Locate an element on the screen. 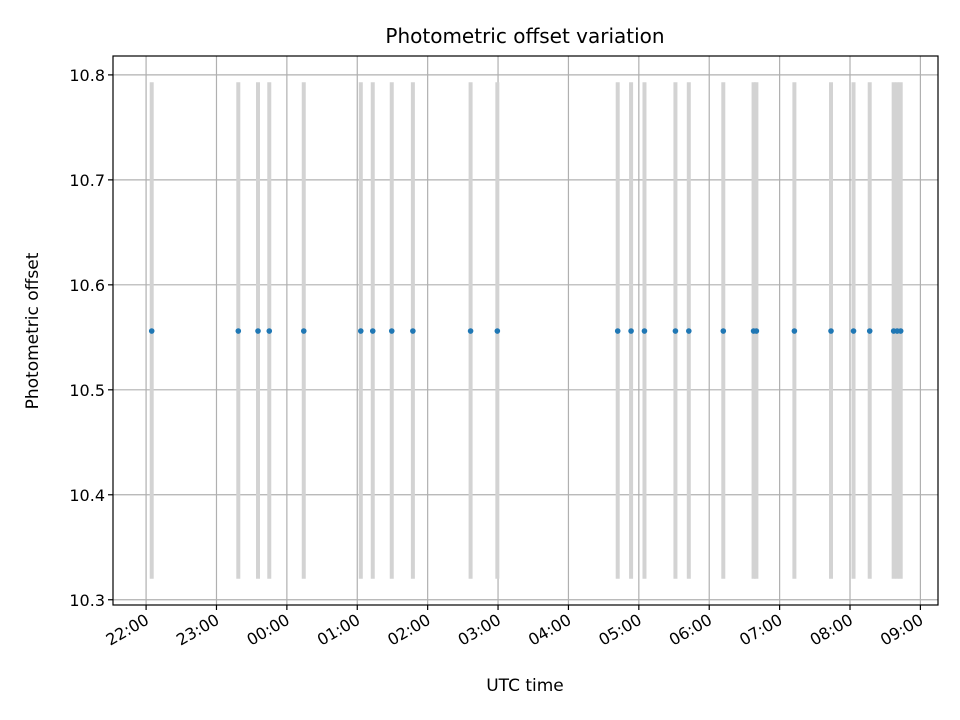 This screenshot has height=720, width=960. y-tick-label: 10.6 is located at coordinates (87, 285).